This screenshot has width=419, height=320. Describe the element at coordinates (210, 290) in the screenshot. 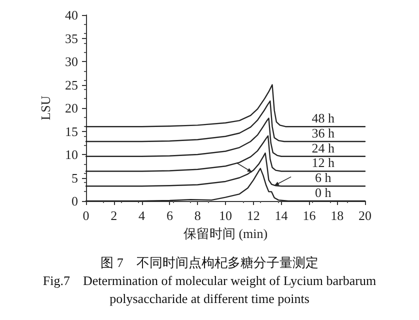

I see `caption: Fig.7 Determination of molecular weight of Lycium barbarum polysaccharide at different time points` at that location.